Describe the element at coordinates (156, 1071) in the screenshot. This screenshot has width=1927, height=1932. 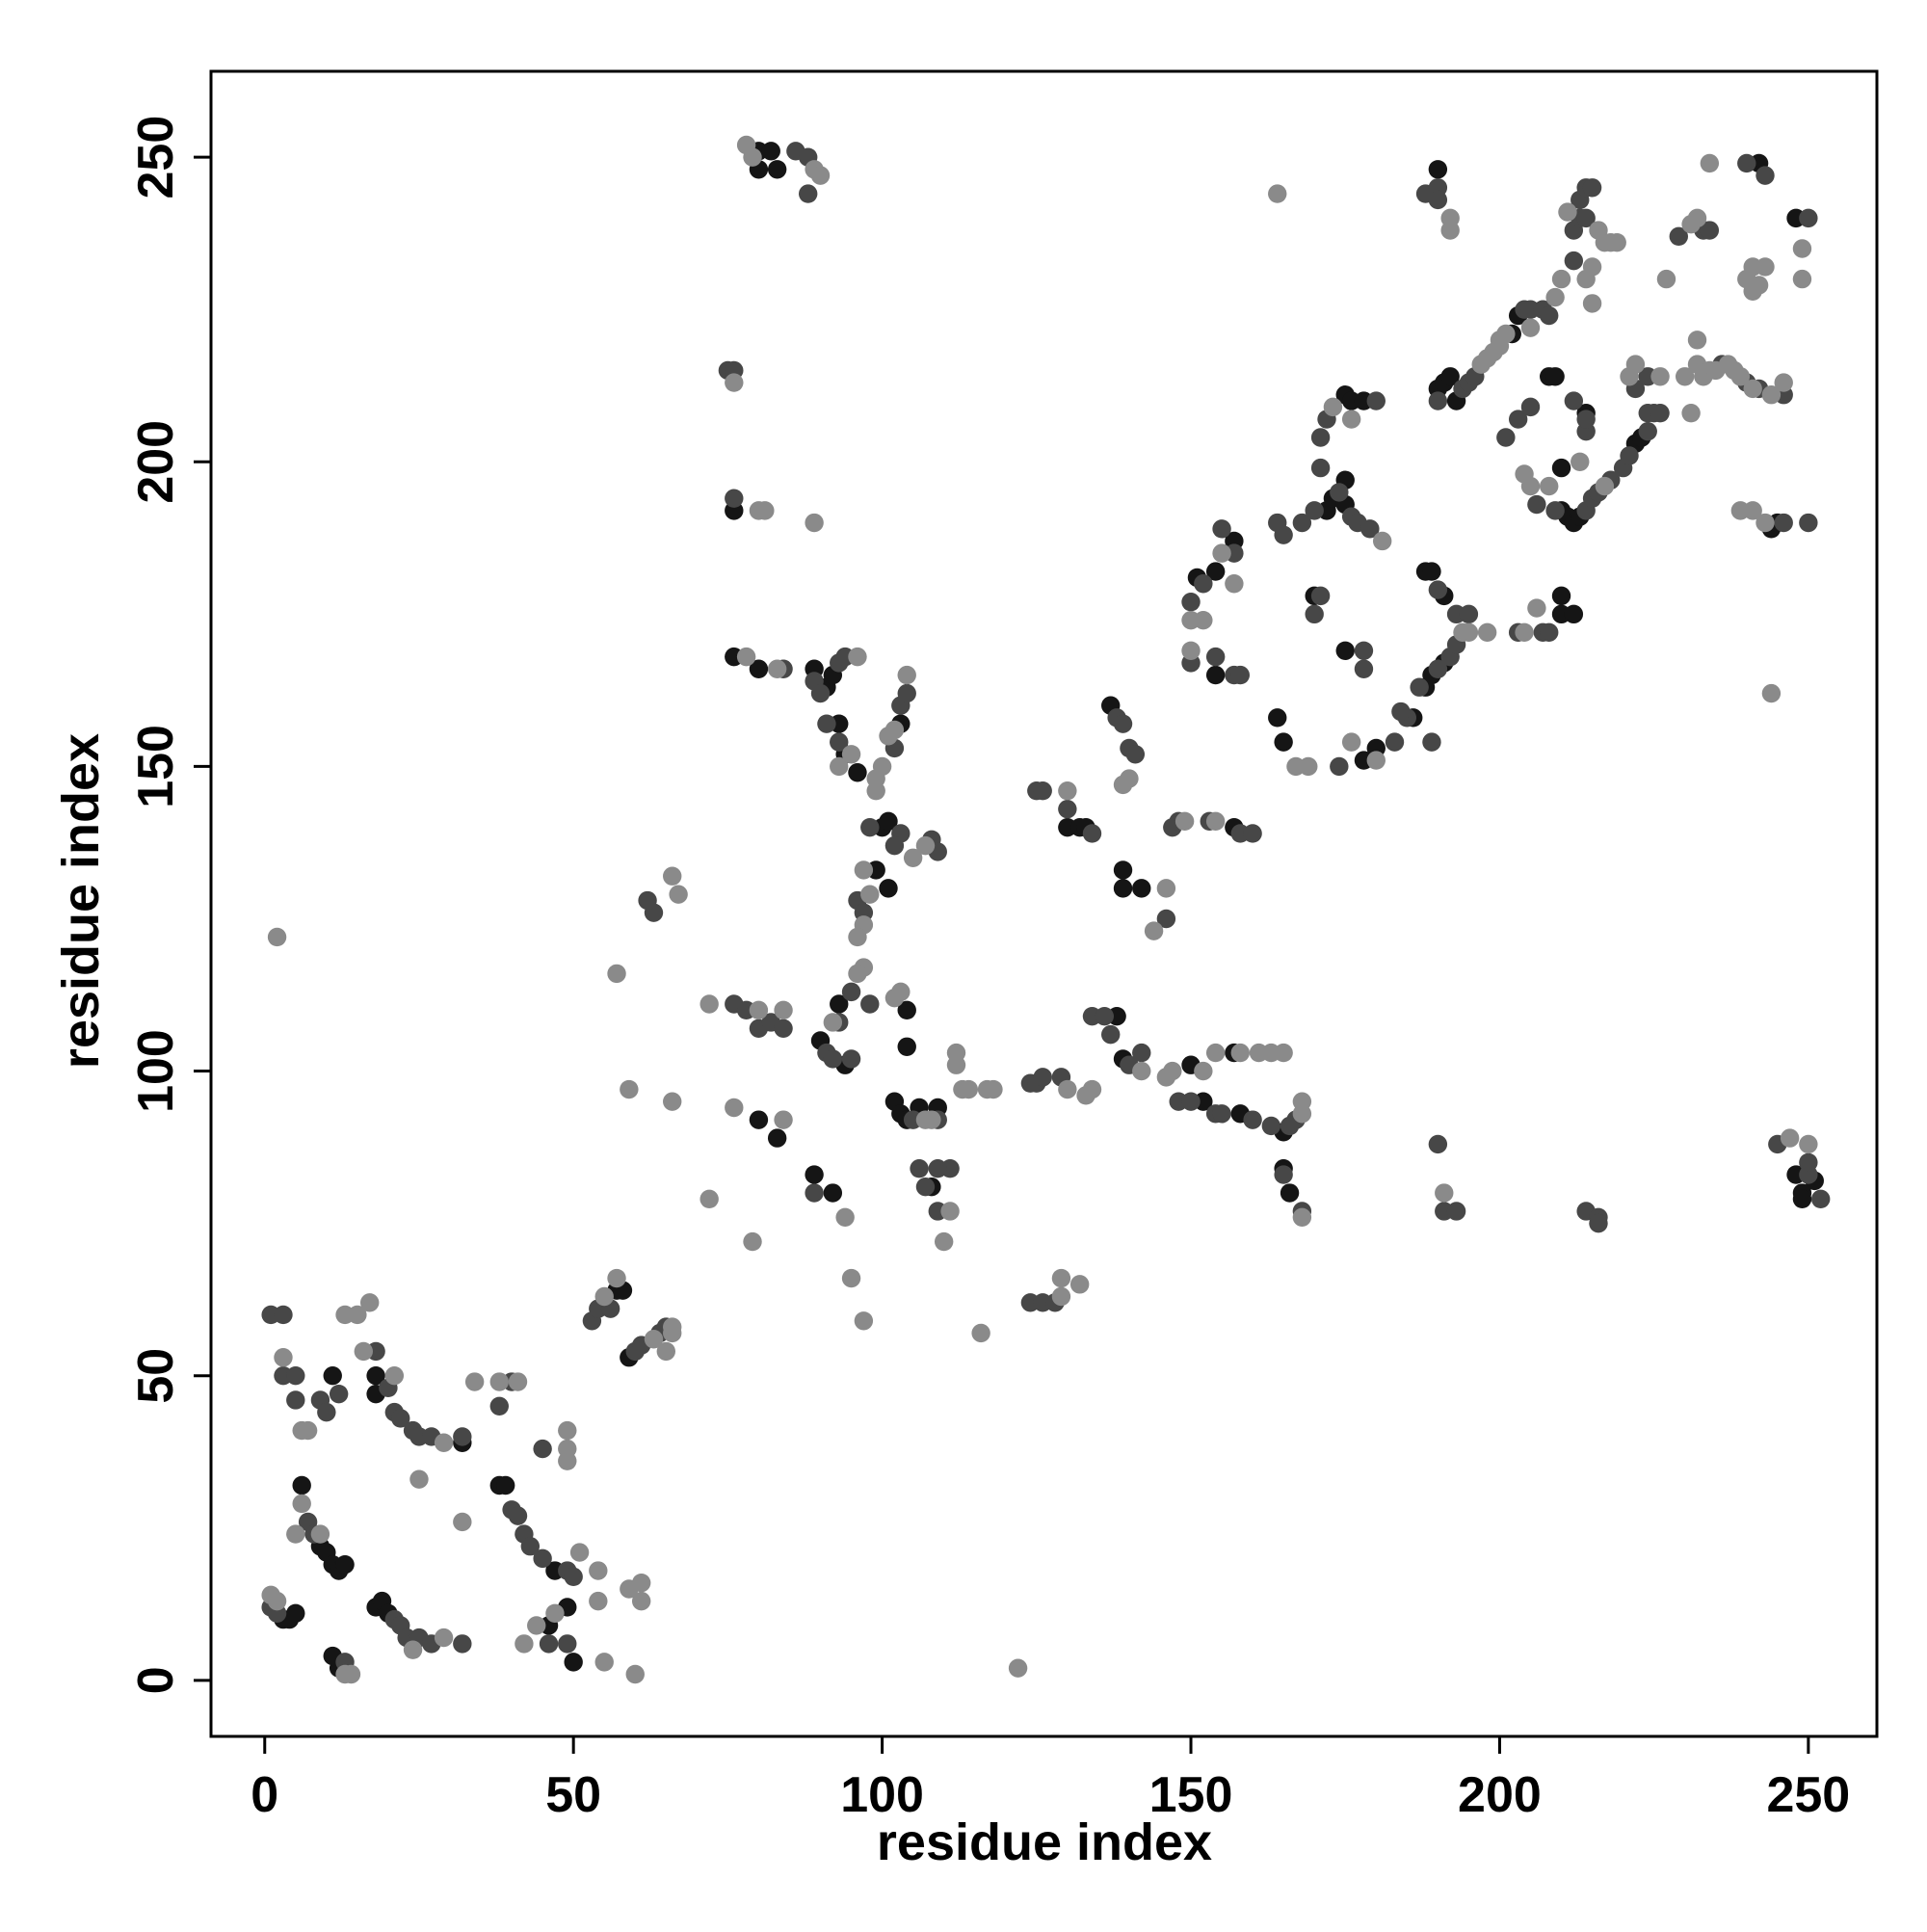
I see `y-tick-label: 100` at that location.